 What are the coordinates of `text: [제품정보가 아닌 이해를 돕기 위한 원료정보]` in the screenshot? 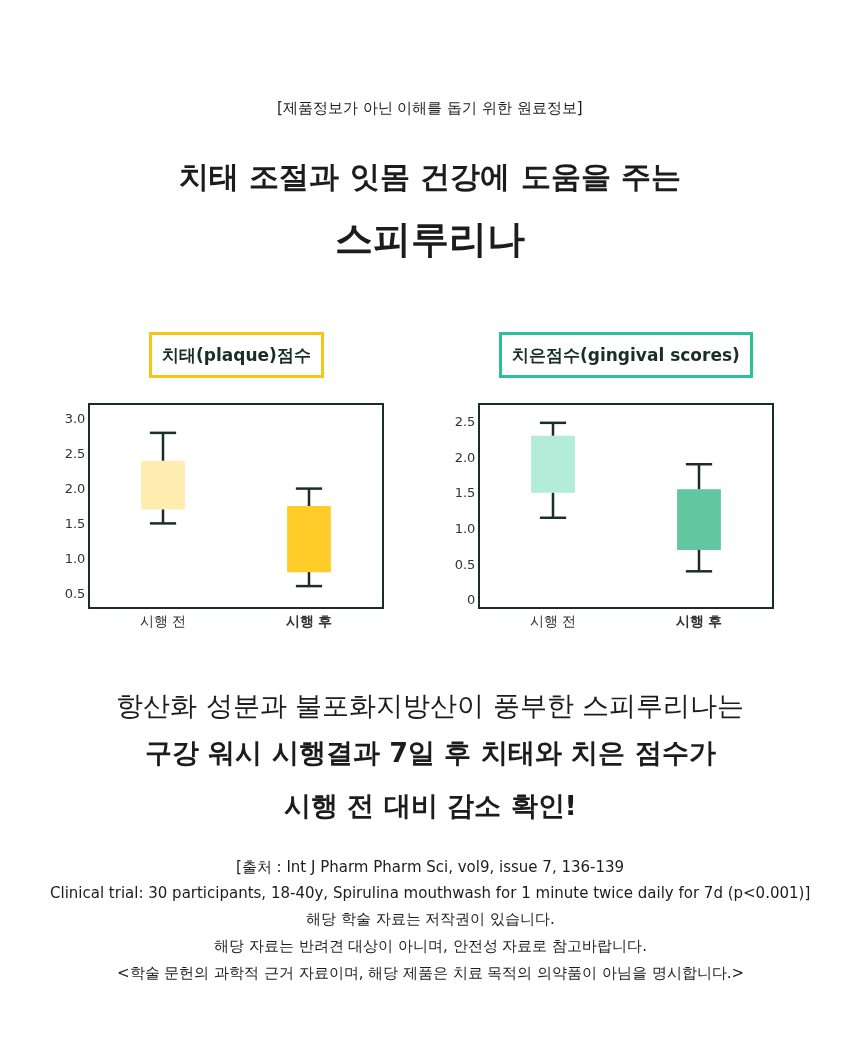 It's located at (430, 108).